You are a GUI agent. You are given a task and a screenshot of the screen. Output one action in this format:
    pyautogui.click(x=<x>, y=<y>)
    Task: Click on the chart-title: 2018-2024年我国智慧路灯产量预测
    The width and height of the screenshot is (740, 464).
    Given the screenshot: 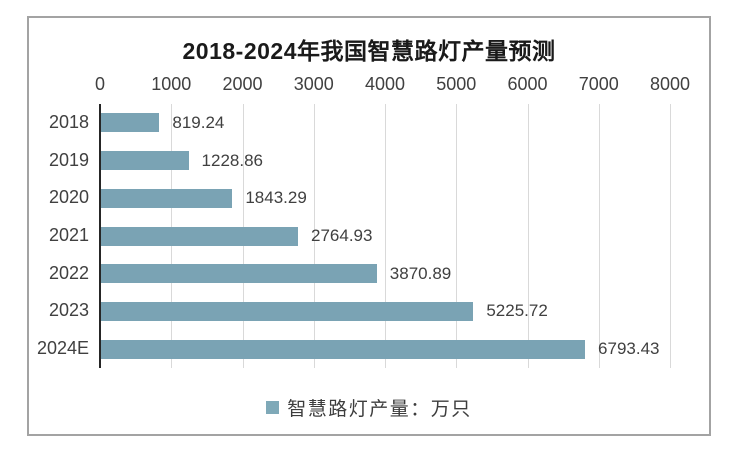 What is the action you would take?
    pyautogui.click(x=369, y=51)
    